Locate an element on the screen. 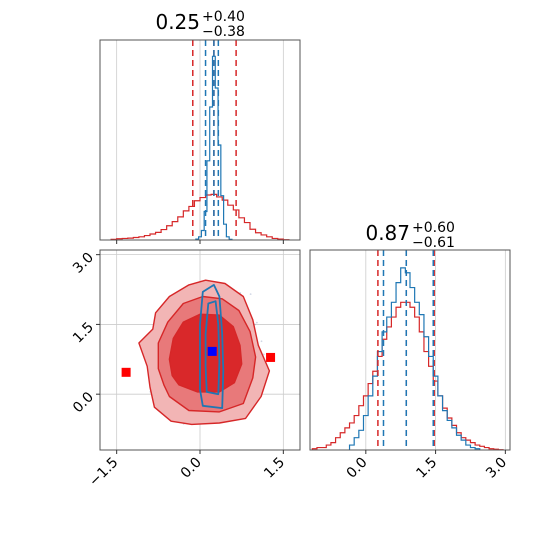  param2-title-median: 0.87 is located at coordinates (387, 233).